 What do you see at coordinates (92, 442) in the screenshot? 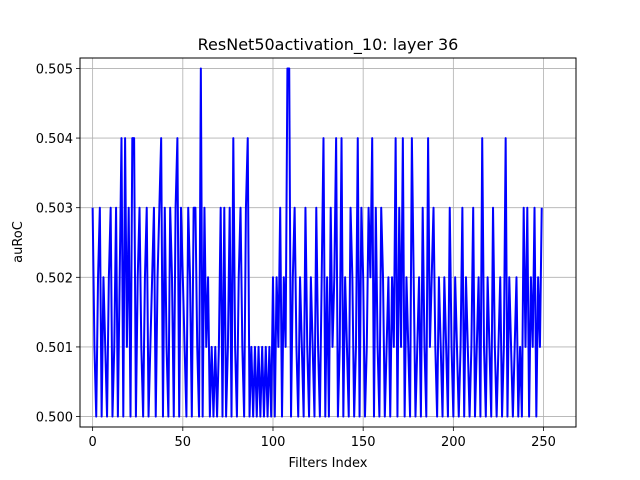
I see `x-tick-label: 0` at bounding box center [92, 442].